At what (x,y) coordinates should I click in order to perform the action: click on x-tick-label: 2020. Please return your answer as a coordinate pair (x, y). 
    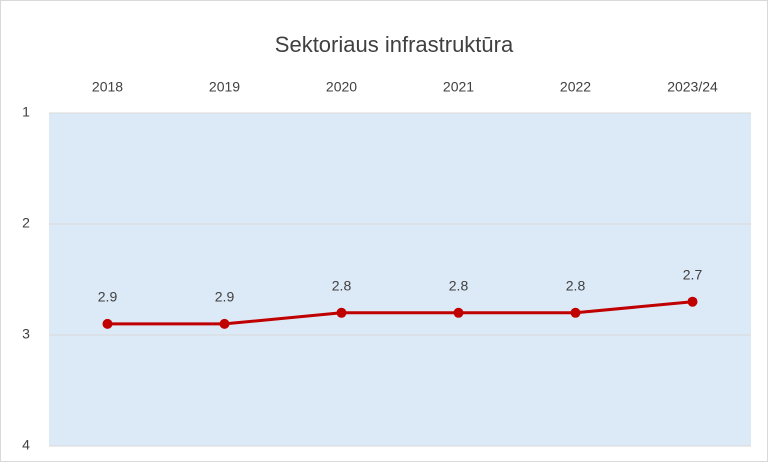
    Looking at the image, I should click on (341, 87).